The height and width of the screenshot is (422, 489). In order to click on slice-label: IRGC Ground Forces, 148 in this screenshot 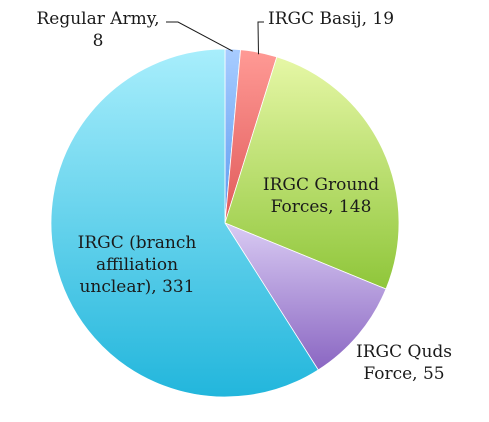, I will do `click(321, 196)`.